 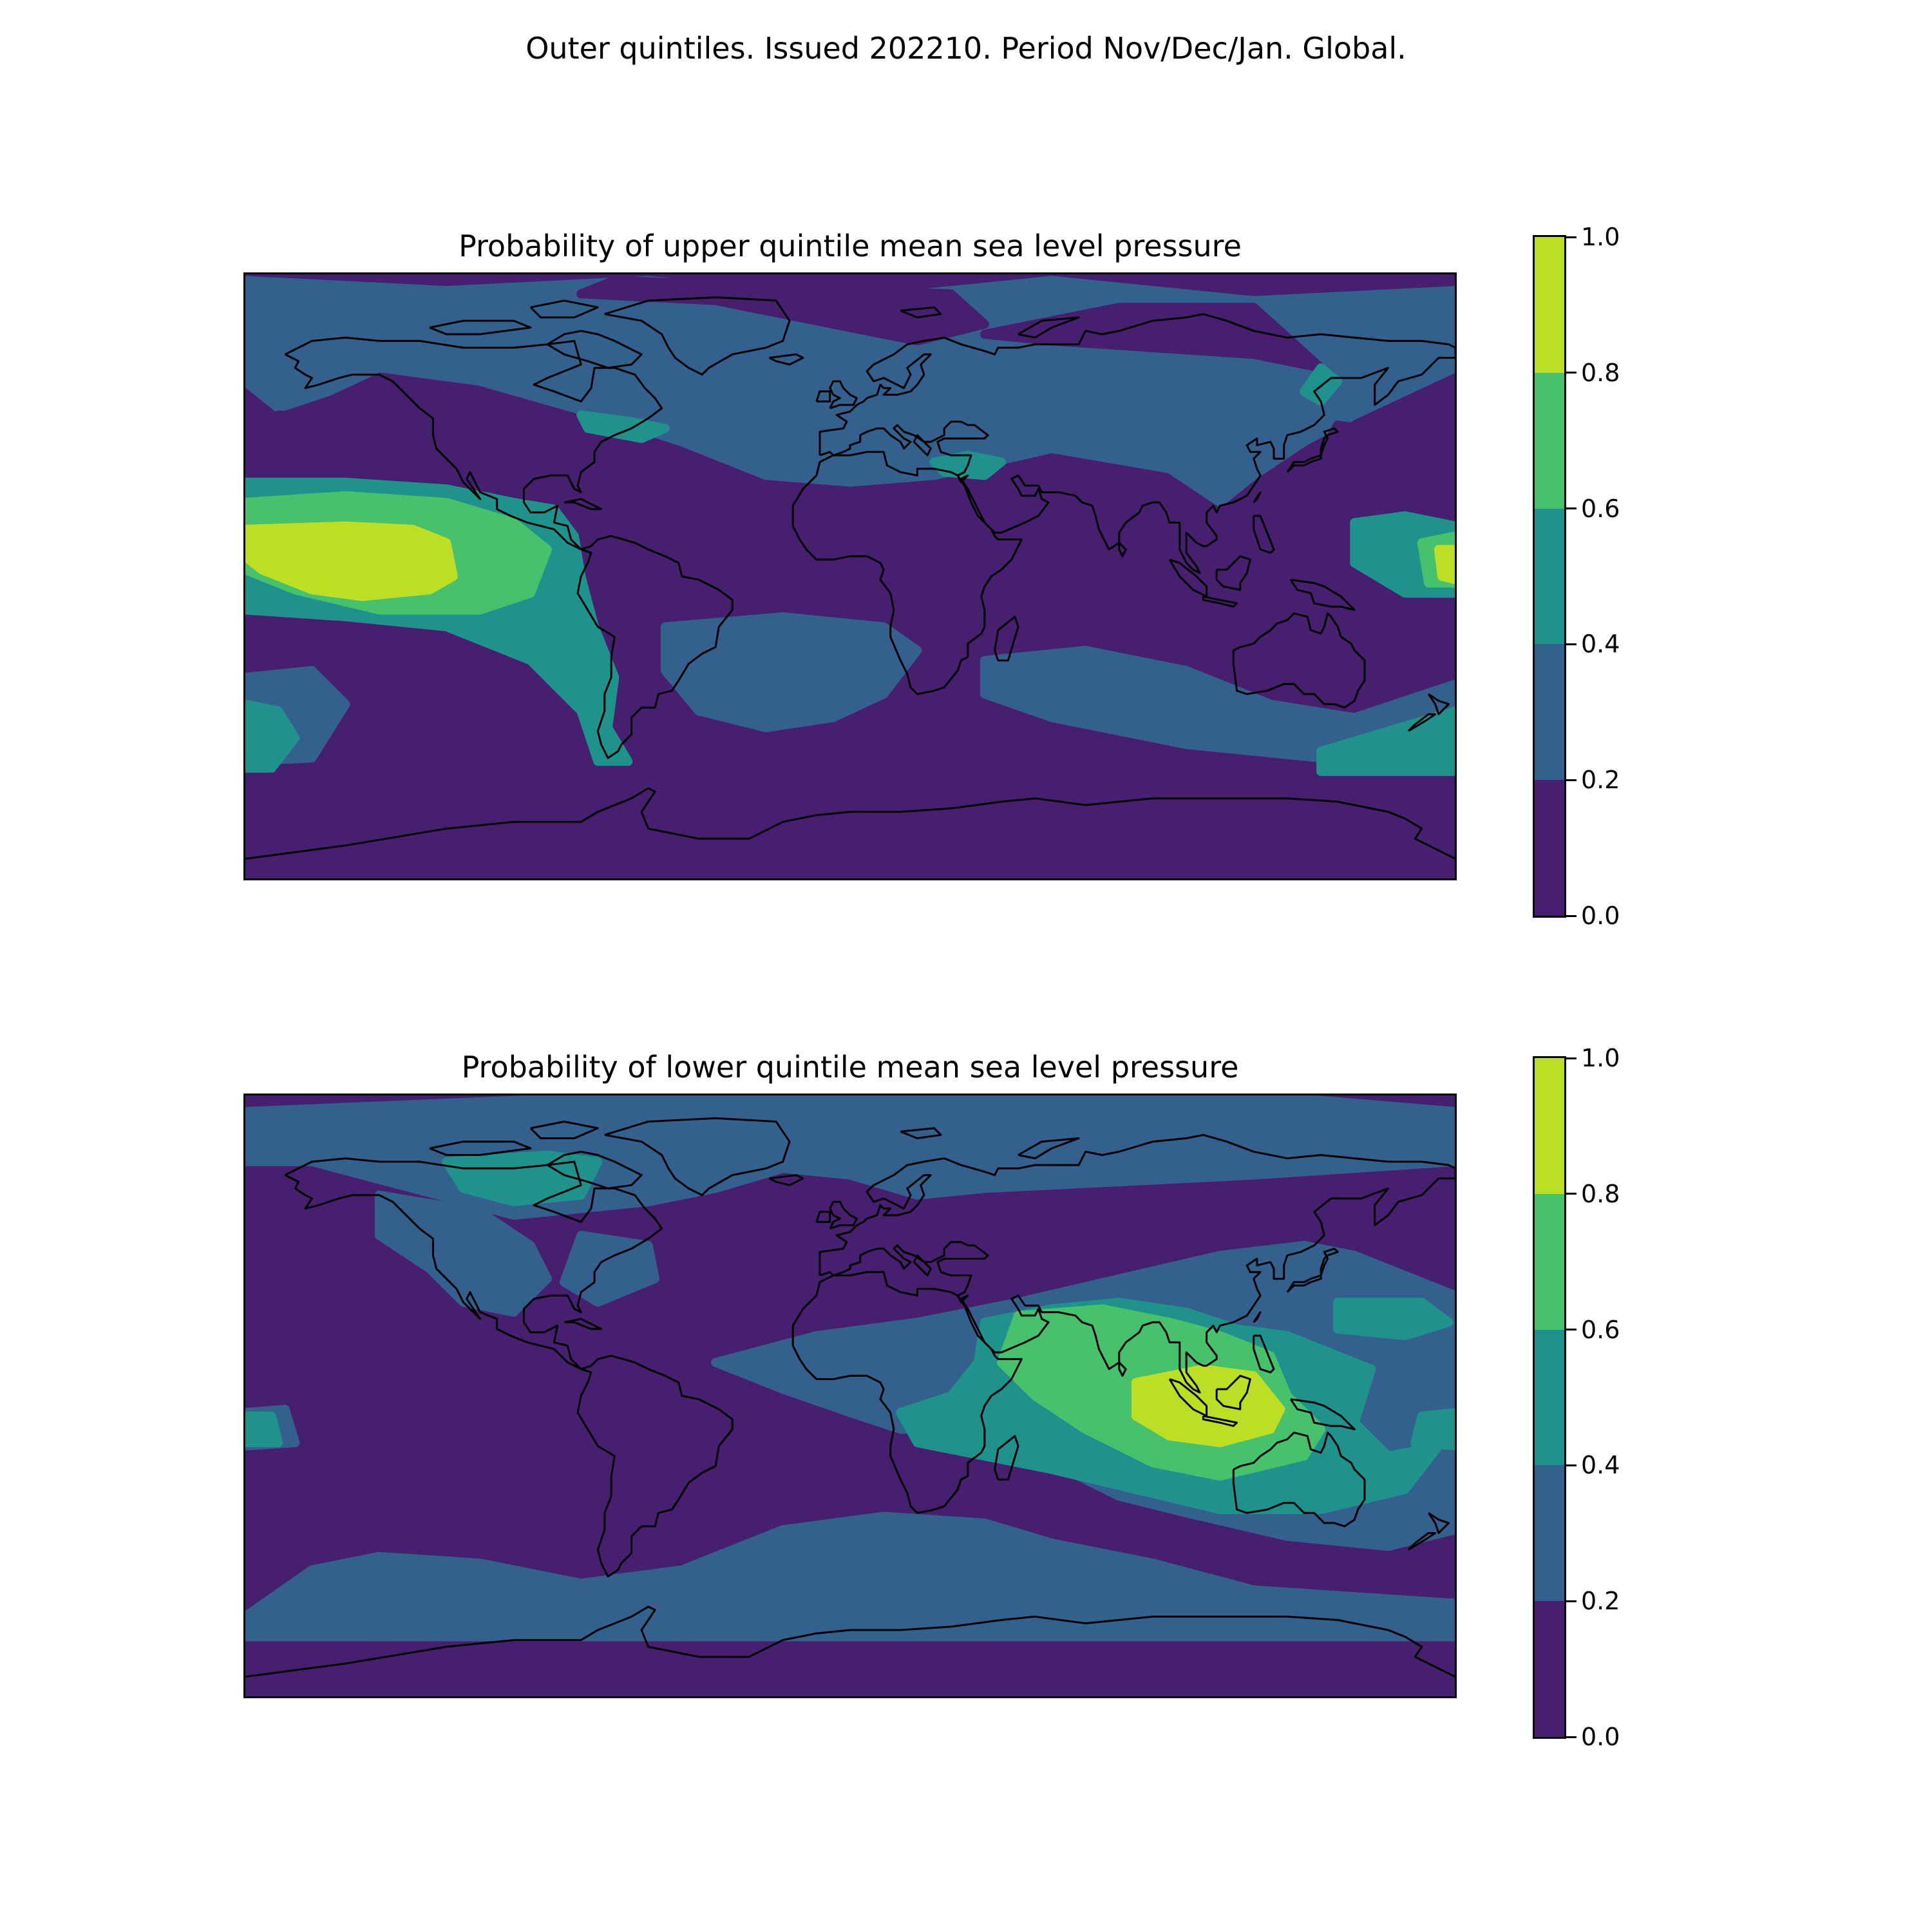 I want to click on colorbar-lower, so click(x=1549, y=1397).